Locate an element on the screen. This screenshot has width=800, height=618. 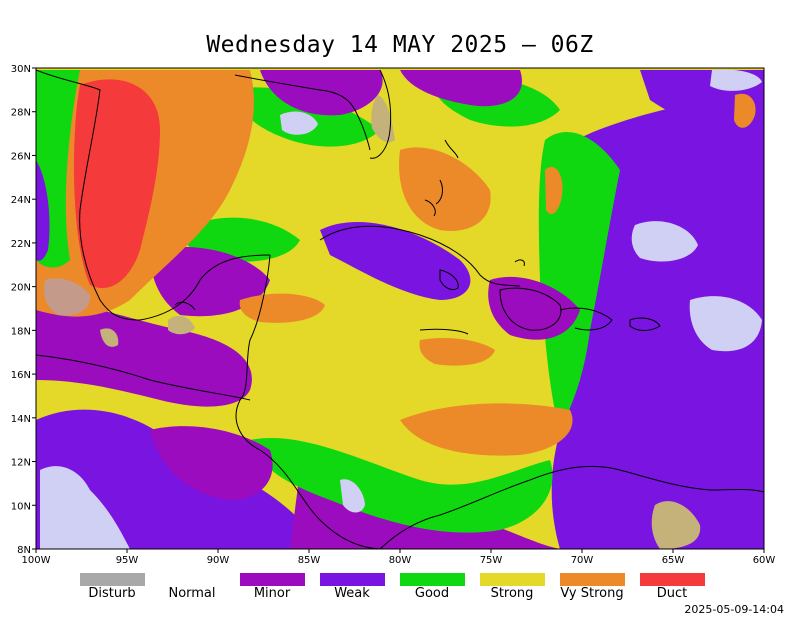
region-weak-gulf-edge is located at coordinates (43, 210).